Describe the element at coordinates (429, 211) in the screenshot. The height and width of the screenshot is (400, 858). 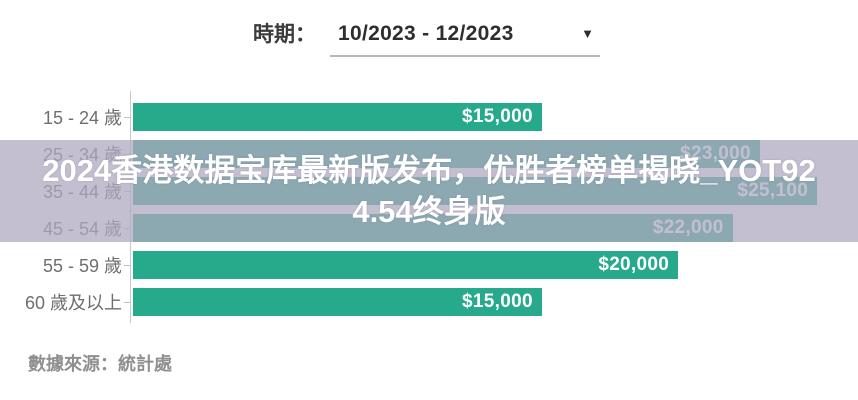
I see `watermark-text-line2: 4.54终身版` at that location.